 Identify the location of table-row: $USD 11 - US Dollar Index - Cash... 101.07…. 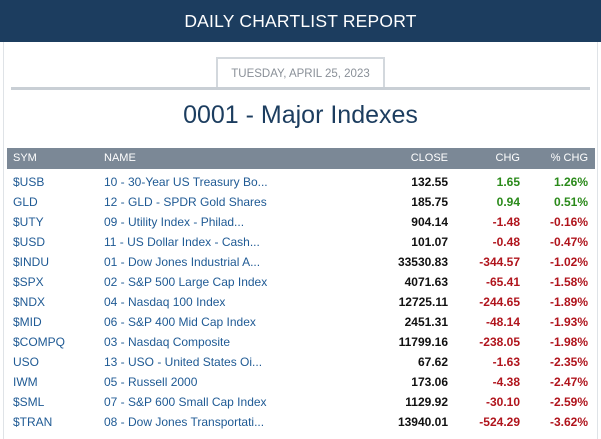
(301, 242).